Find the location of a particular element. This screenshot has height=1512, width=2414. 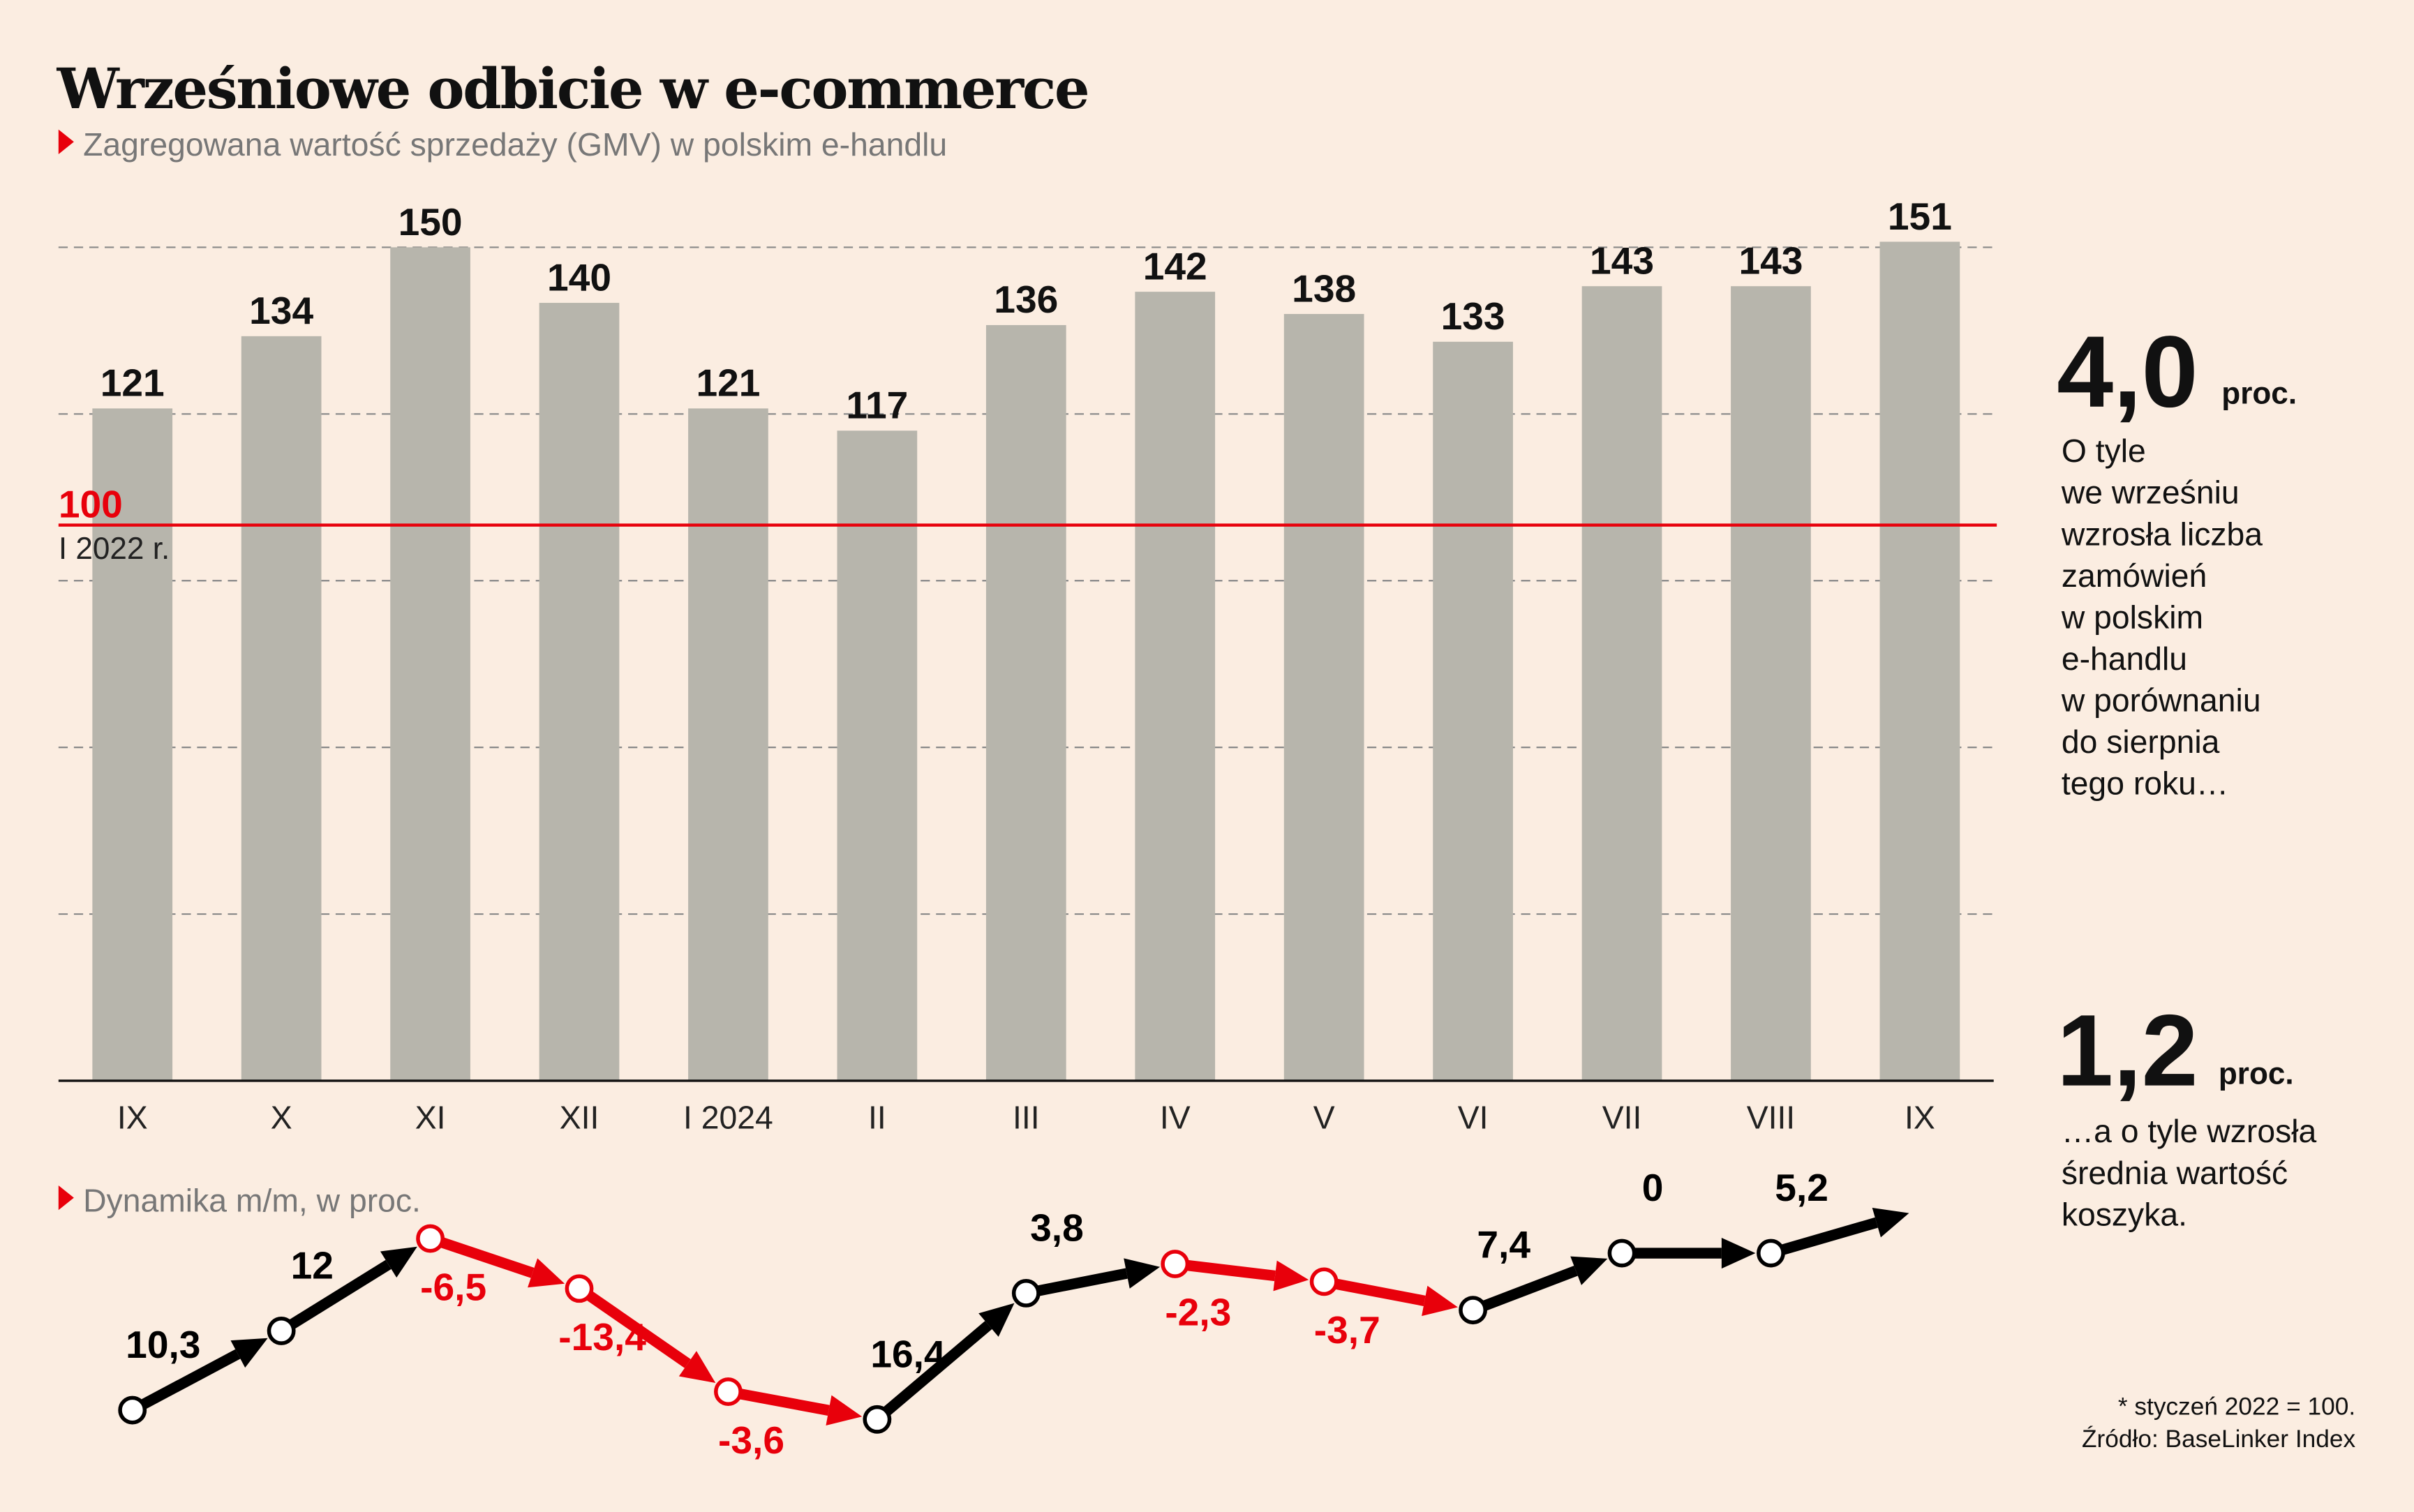

stat-description-line: średnia wartość is located at coordinates (2175, 1173).